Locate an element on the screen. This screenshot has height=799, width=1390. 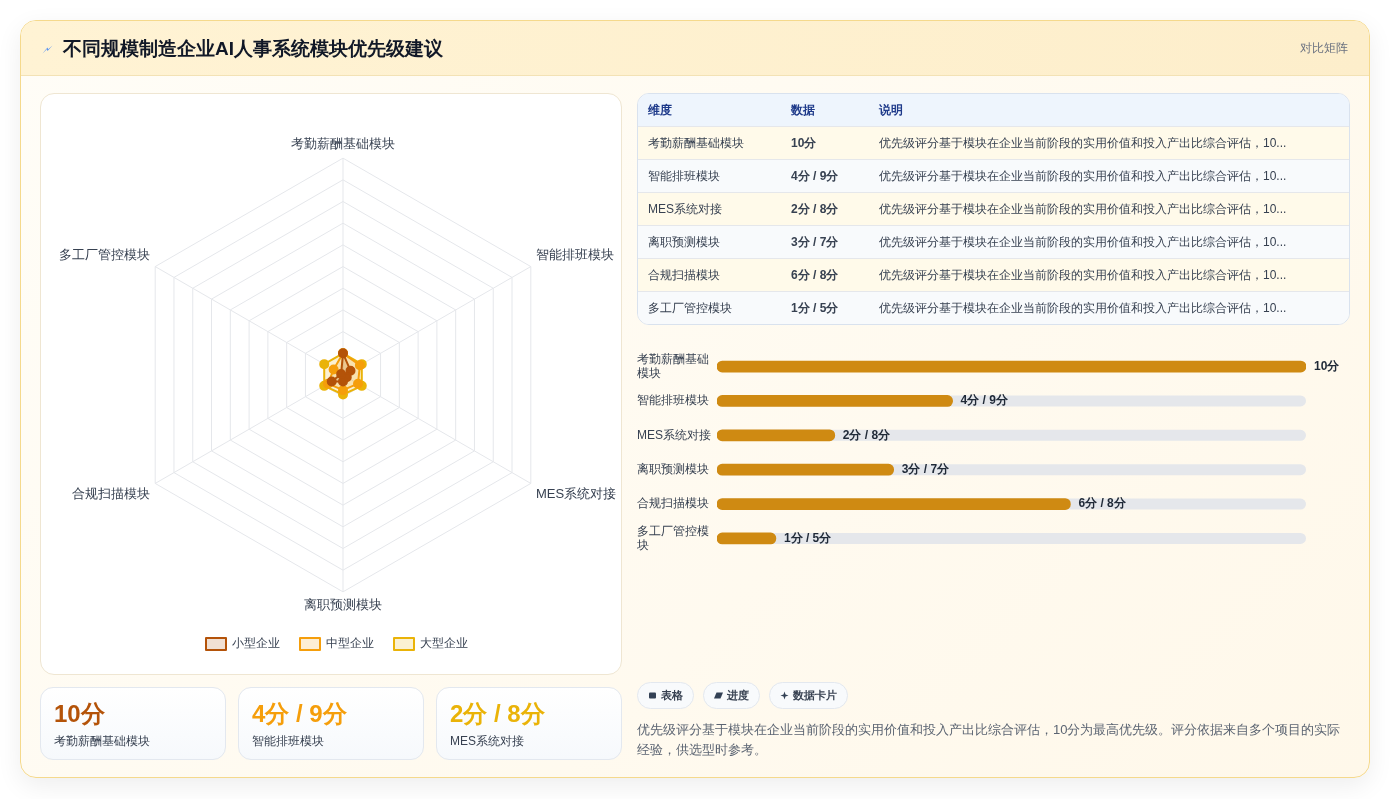
category-label: 考勤薪酬基础模块 is located at coordinates (102, 741).